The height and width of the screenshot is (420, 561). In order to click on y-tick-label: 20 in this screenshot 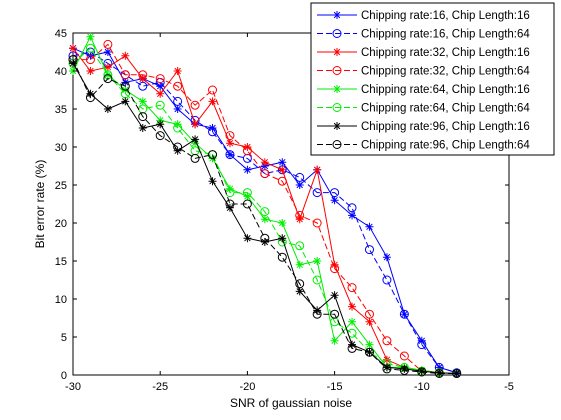, I will do `click(61, 224)`.